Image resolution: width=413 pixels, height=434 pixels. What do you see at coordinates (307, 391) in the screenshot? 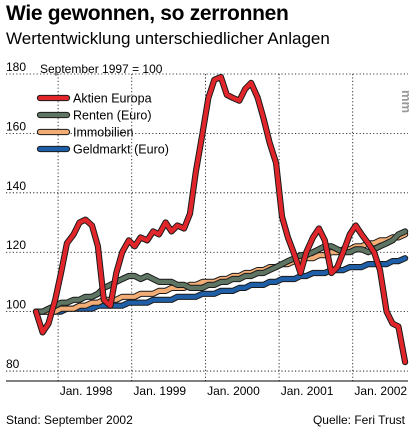
I see `x-tick-label: Jan. 2001` at bounding box center [307, 391].